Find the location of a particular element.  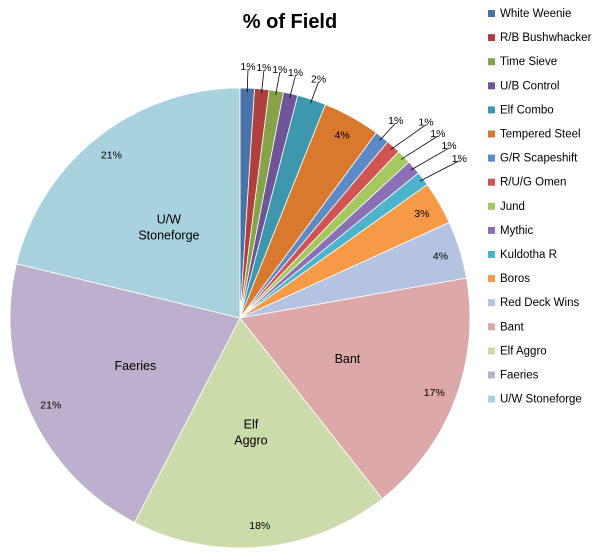

leader-line-time-sieve is located at coordinates (278, 83).